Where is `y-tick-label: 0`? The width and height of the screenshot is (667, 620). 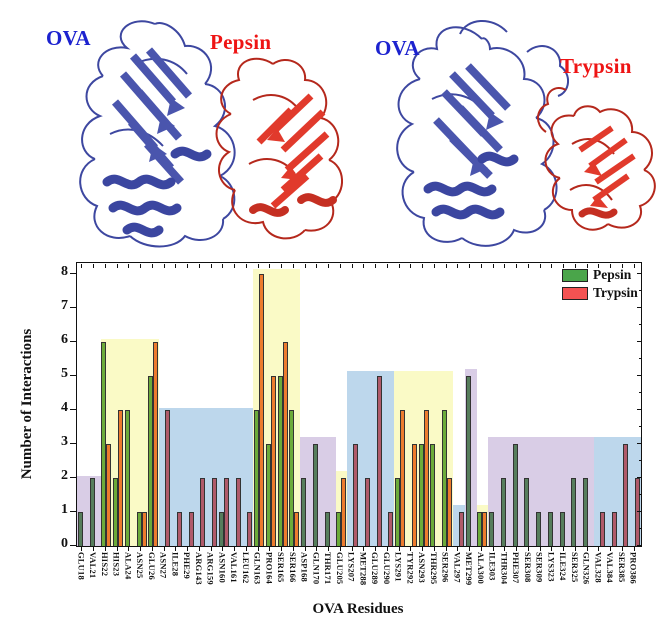
y-tick-label: 0 is located at coordinates (64, 543).